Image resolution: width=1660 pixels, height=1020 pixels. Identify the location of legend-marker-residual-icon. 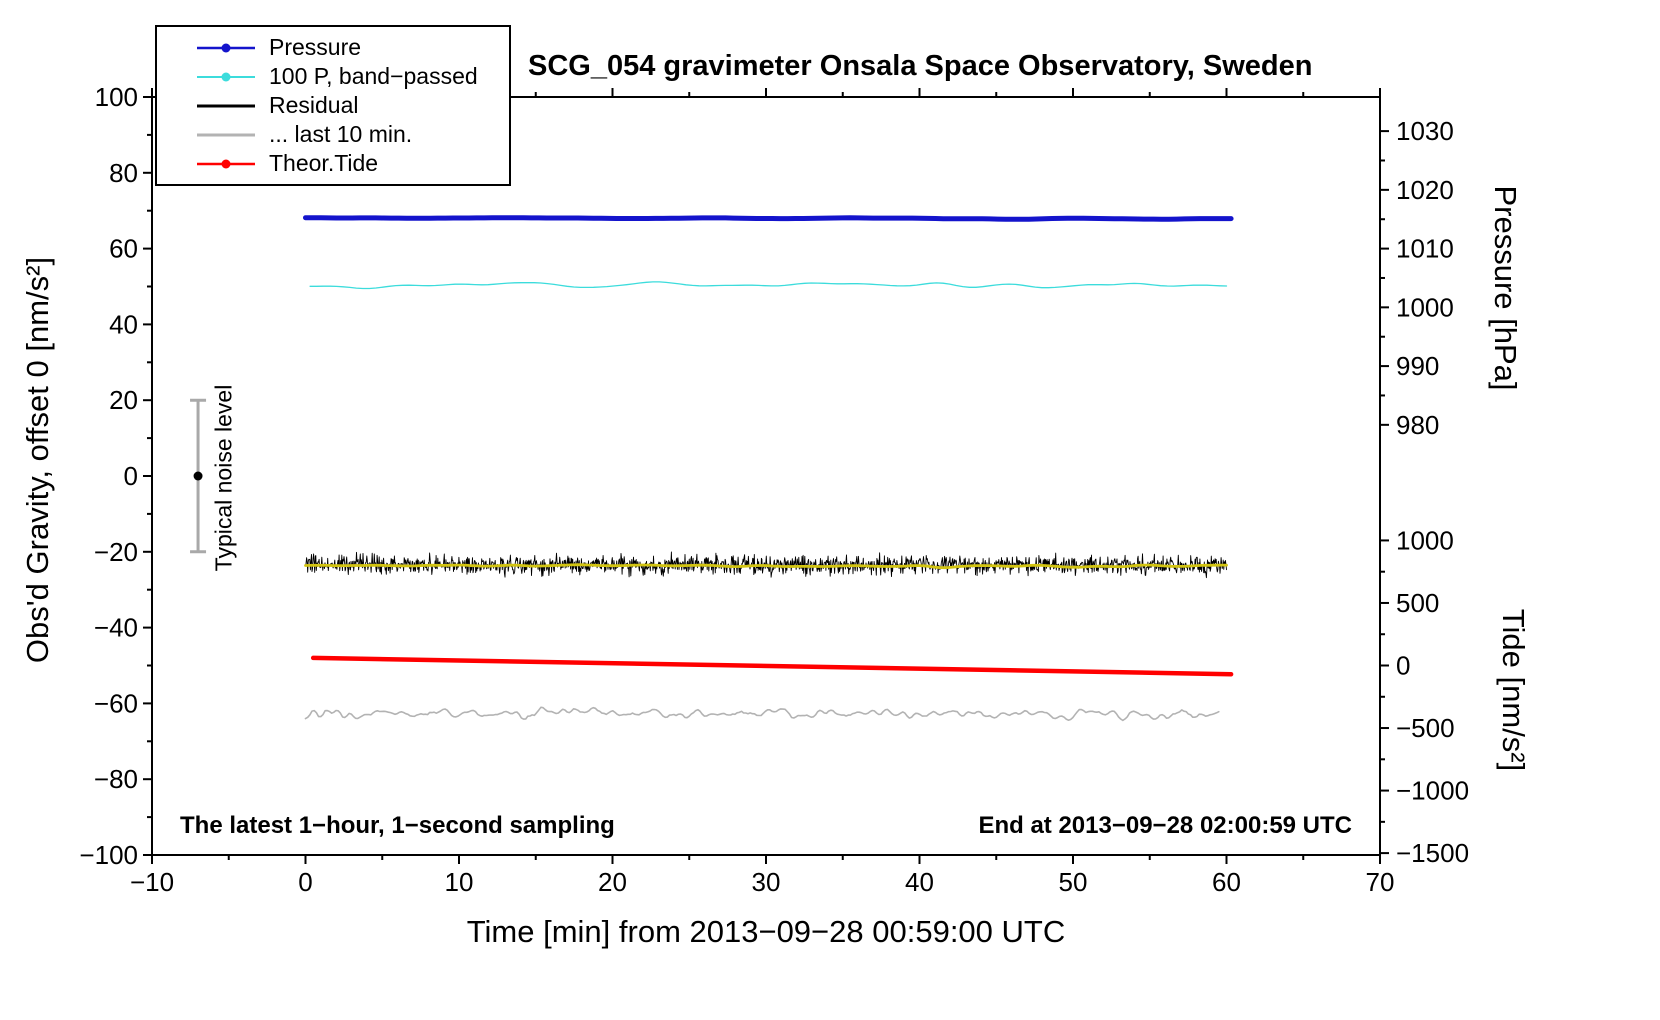
(226, 105).